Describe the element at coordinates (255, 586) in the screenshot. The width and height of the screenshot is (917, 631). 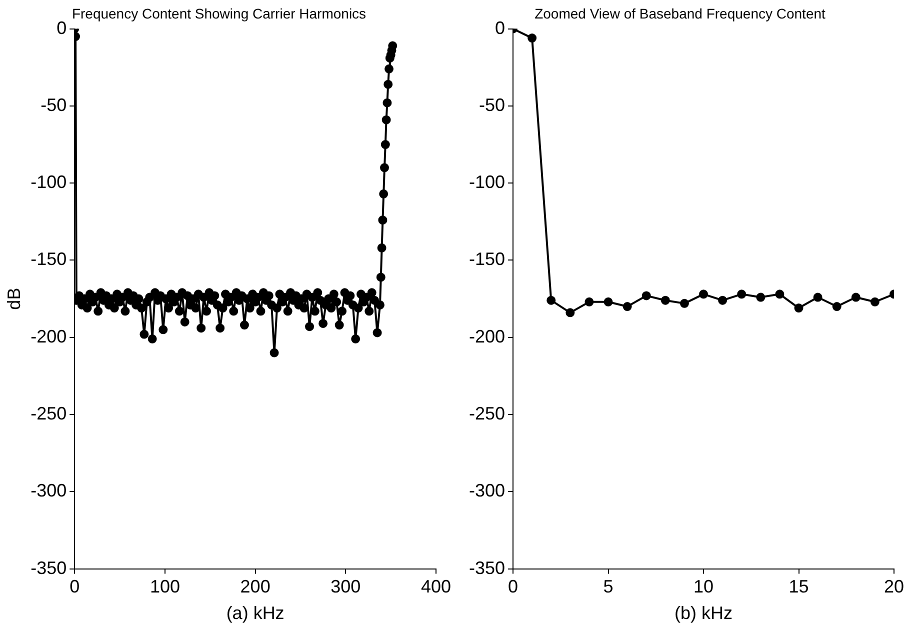
I see `x-tick-label: 200` at that location.